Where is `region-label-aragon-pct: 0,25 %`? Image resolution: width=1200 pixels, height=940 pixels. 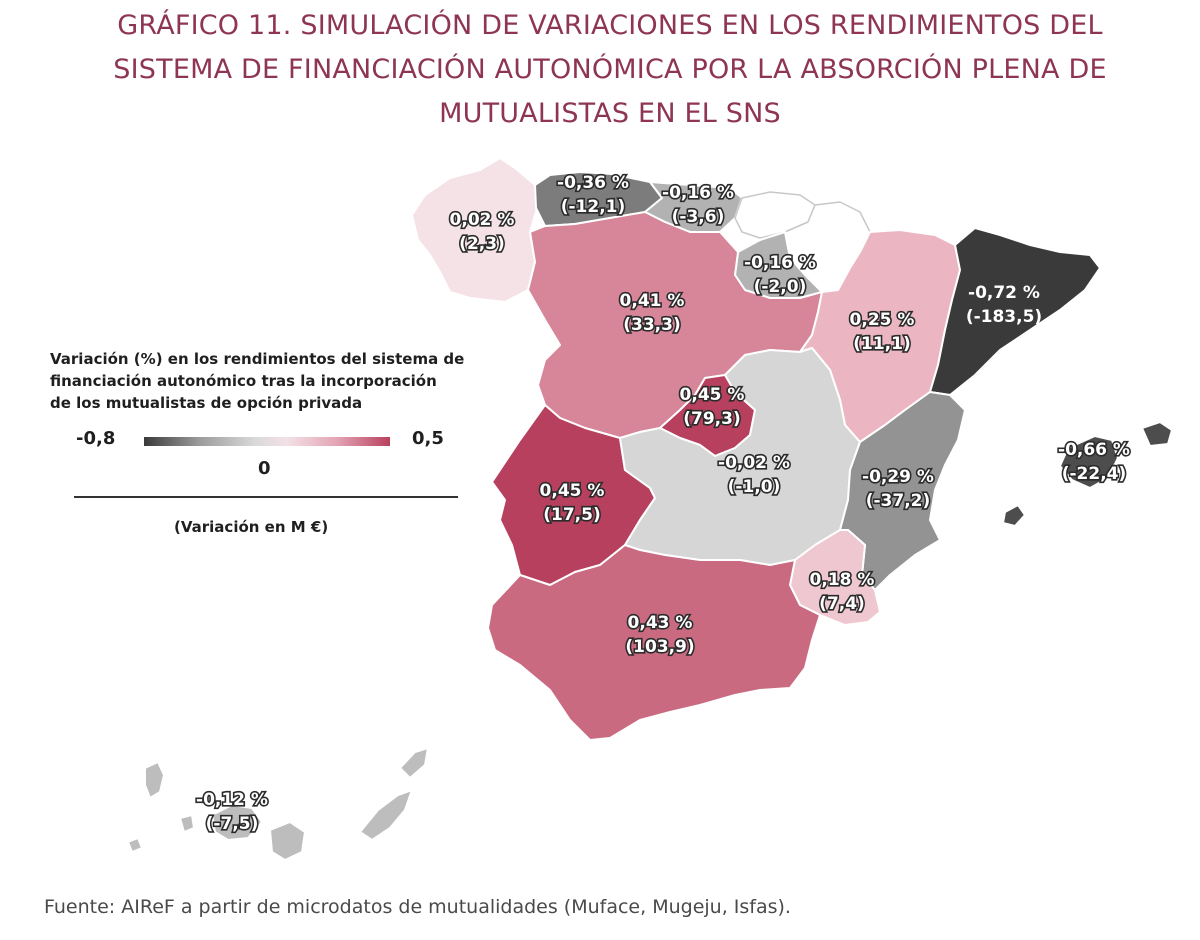
region-label-aragon-pct: 0,25 % is located at coordinates (882, 320).